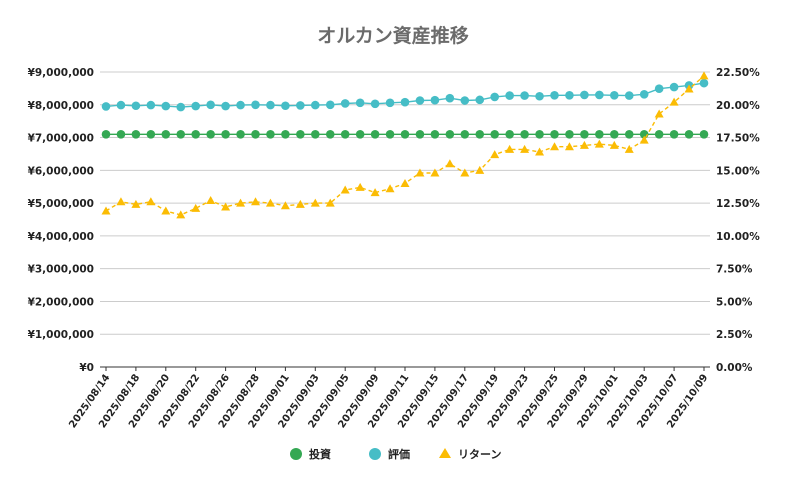 This screenshot has width=786, height=485. Describe the element at coordinates (738, 237) in the screenshot. I see `right-axis-tick-label: 10.00%` at that location.